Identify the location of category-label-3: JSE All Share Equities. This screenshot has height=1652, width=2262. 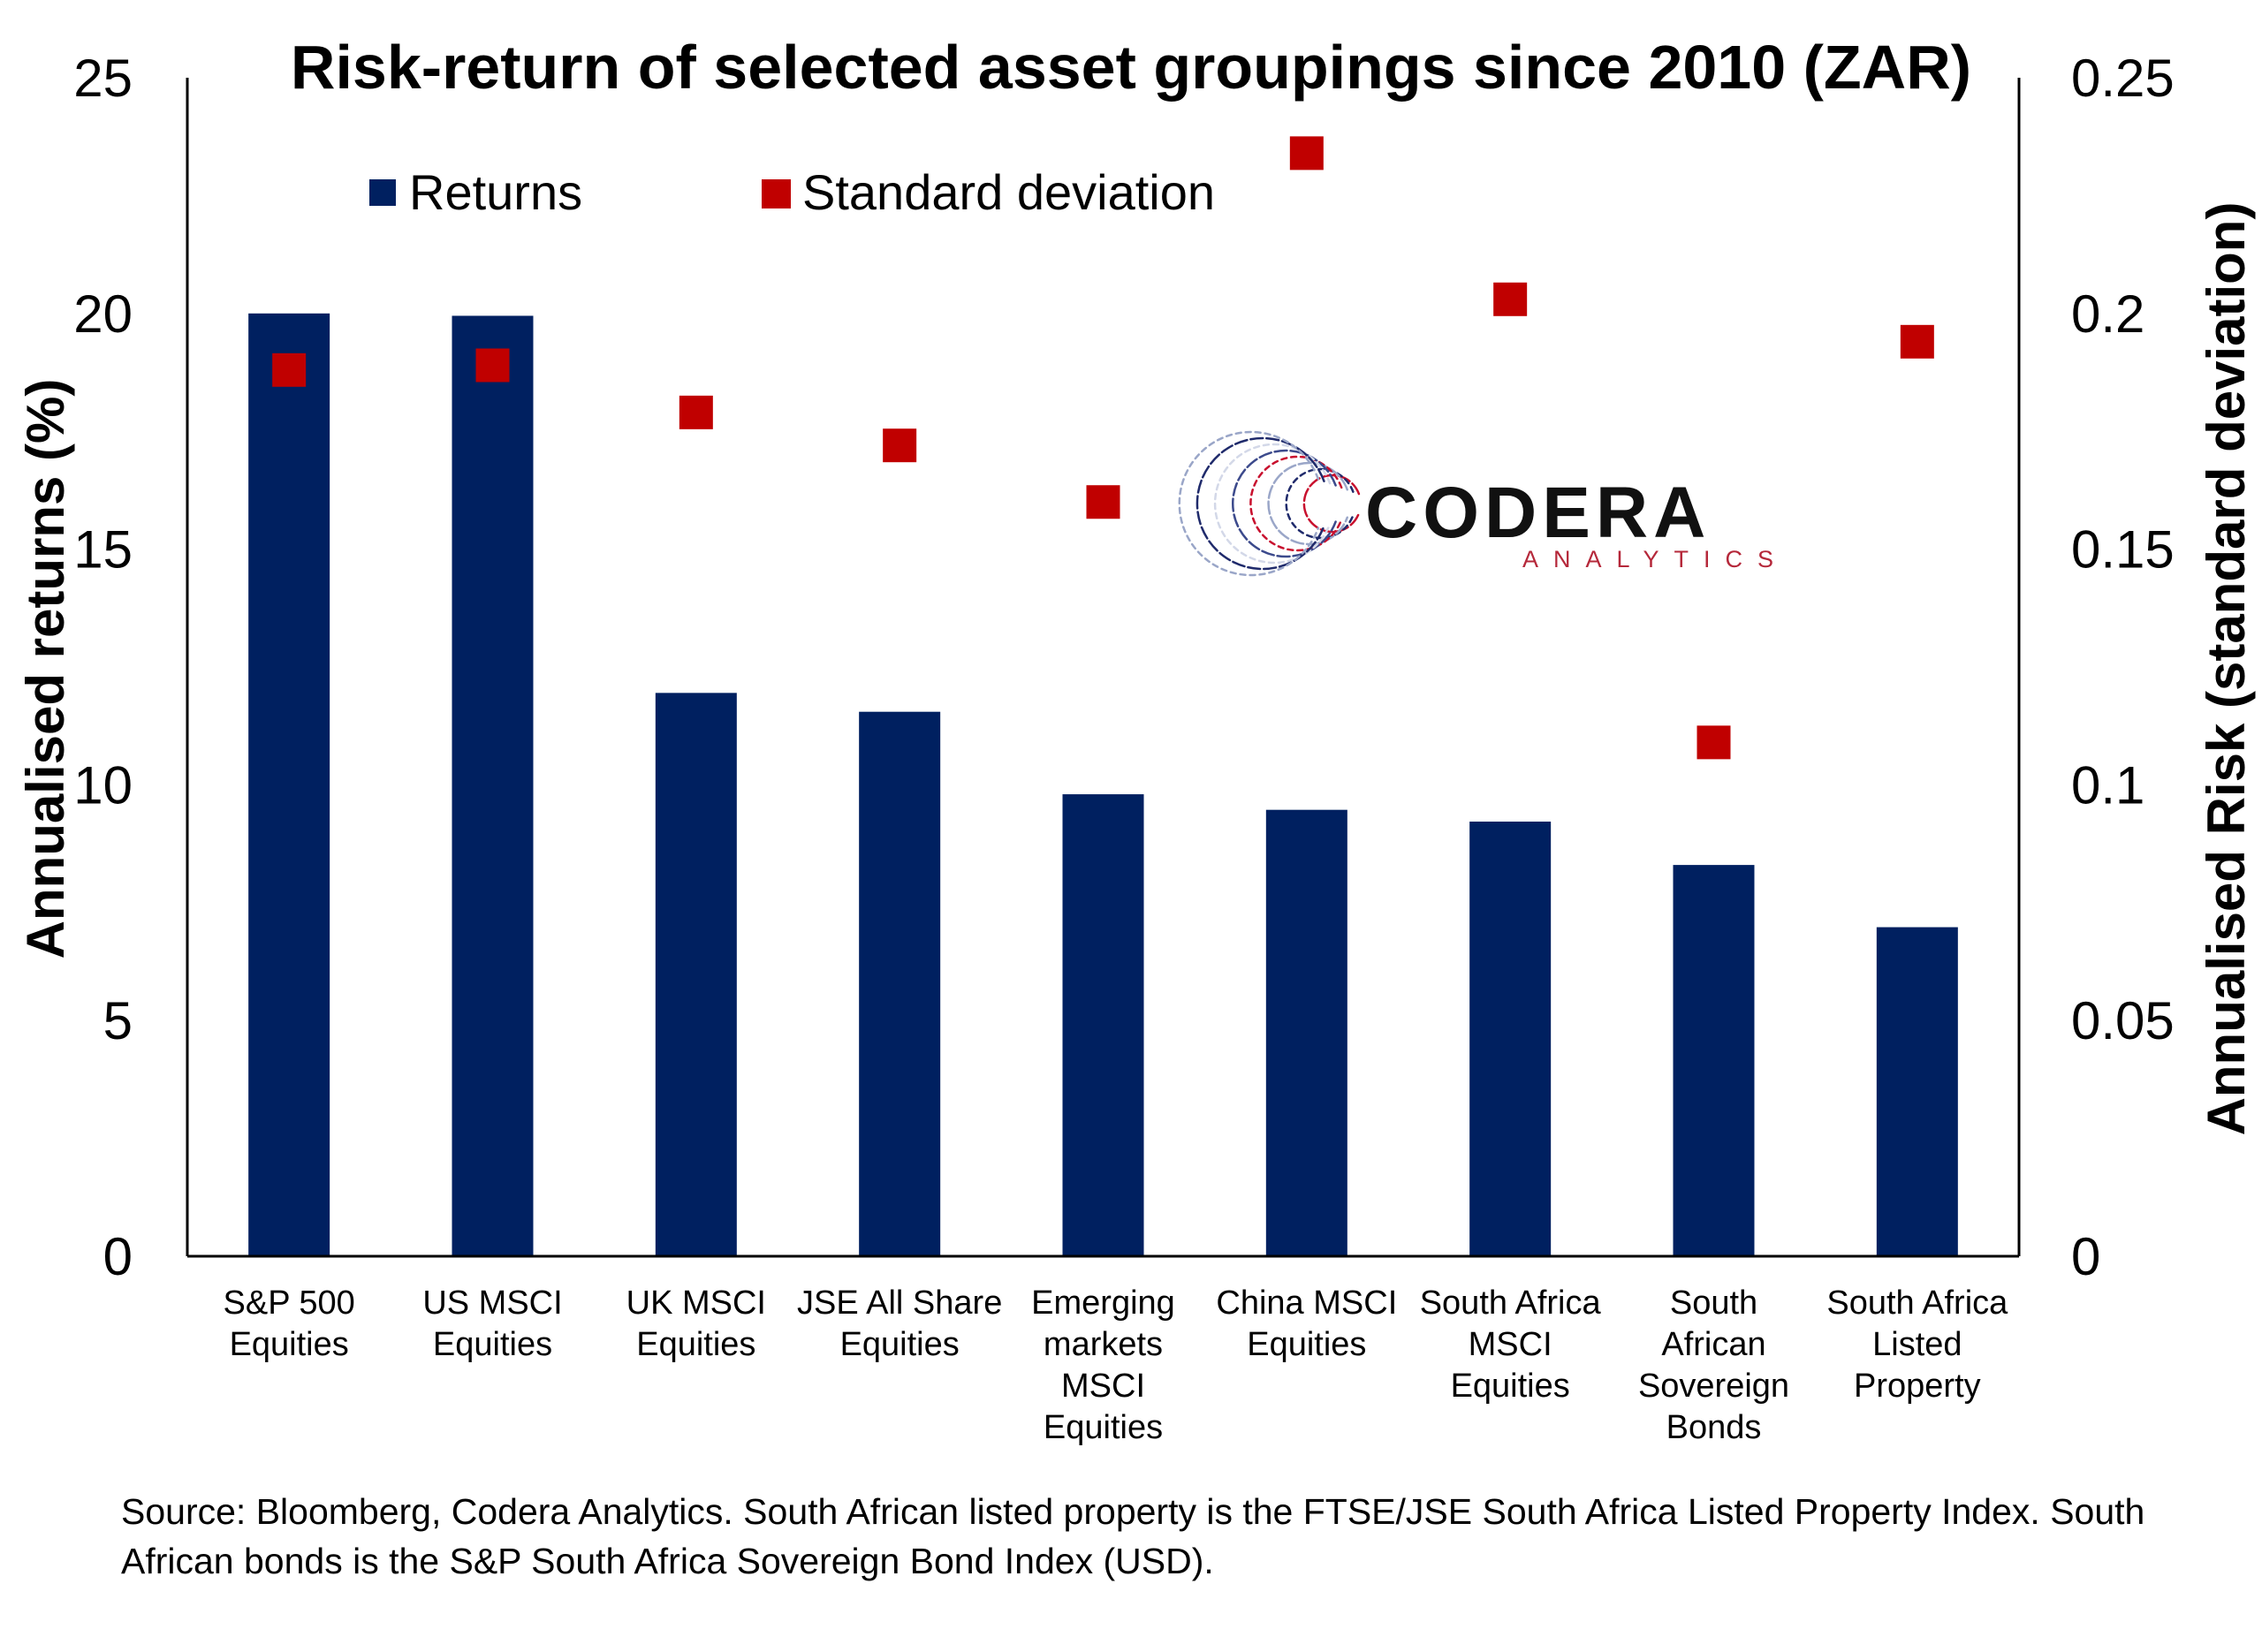
(899, 1323).